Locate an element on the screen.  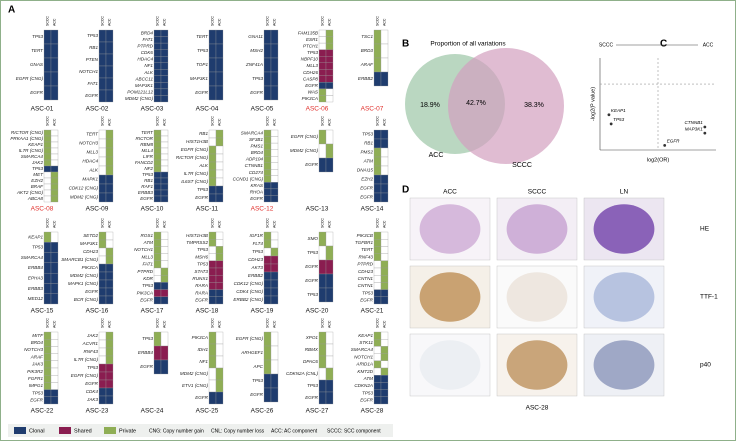
gene-label: EZH2 is located at coordinates (37, 180).